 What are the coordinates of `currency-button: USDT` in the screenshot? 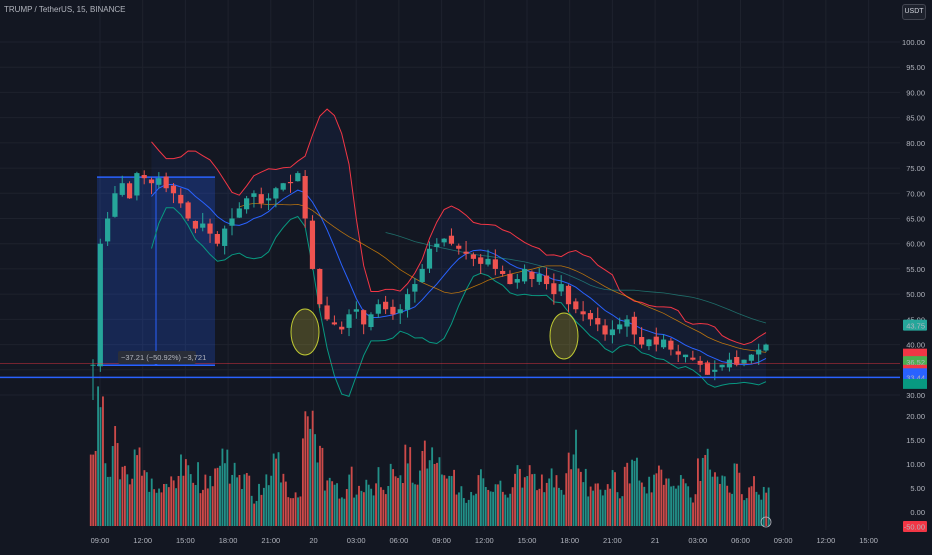 It's located at (914, 12).